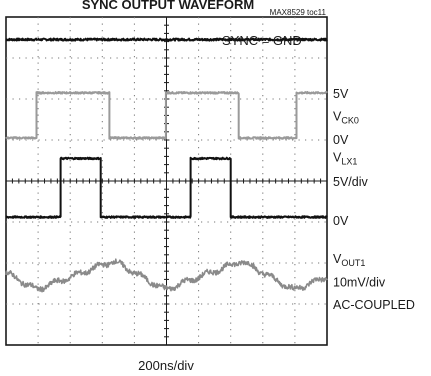  Describe the element at coordinates (341, 94) in the screenshot. I see `channel-label-vck0: 5V` at that location.